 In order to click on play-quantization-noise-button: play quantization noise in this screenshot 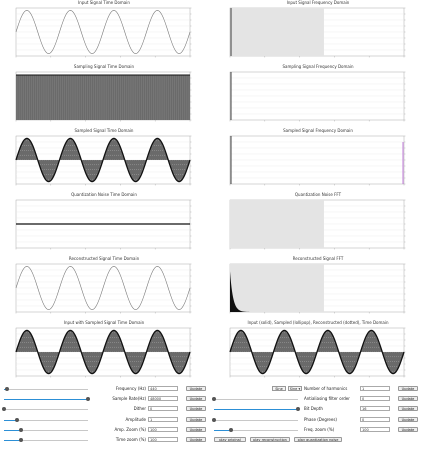, I will do `click(318, 439)`.